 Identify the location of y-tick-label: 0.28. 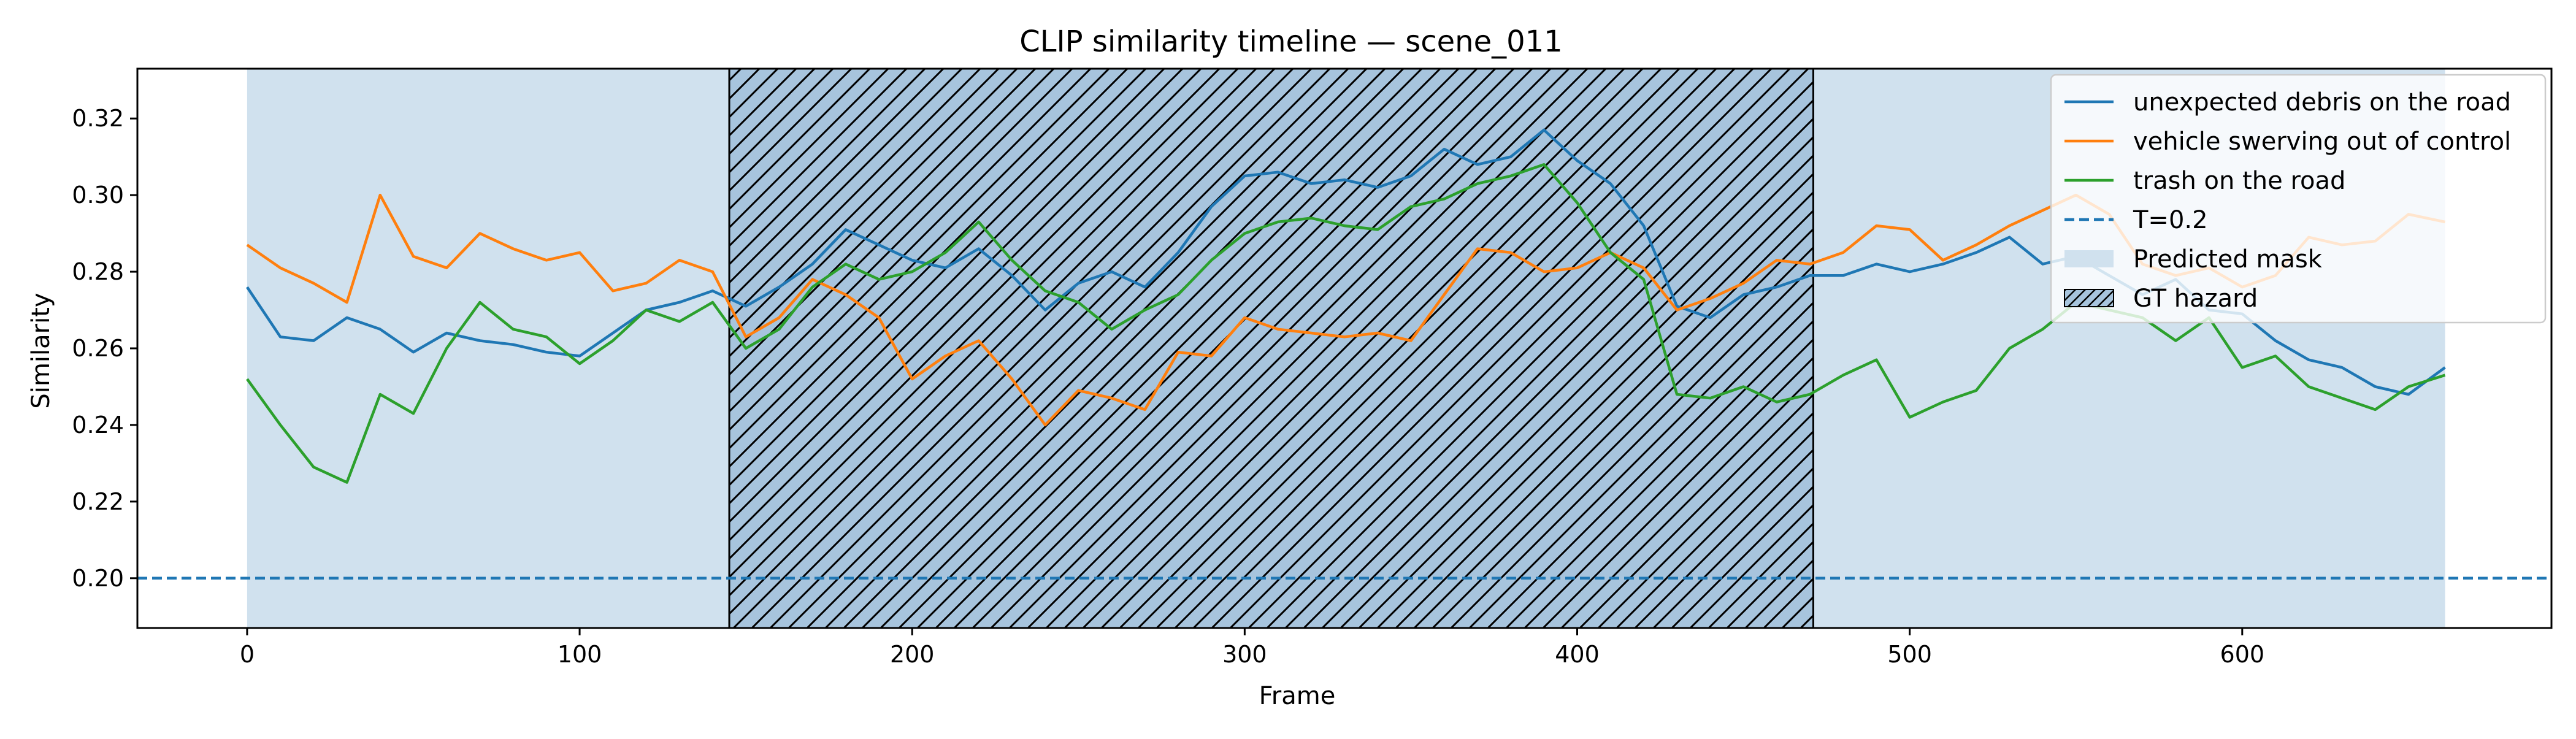
(98, 272).